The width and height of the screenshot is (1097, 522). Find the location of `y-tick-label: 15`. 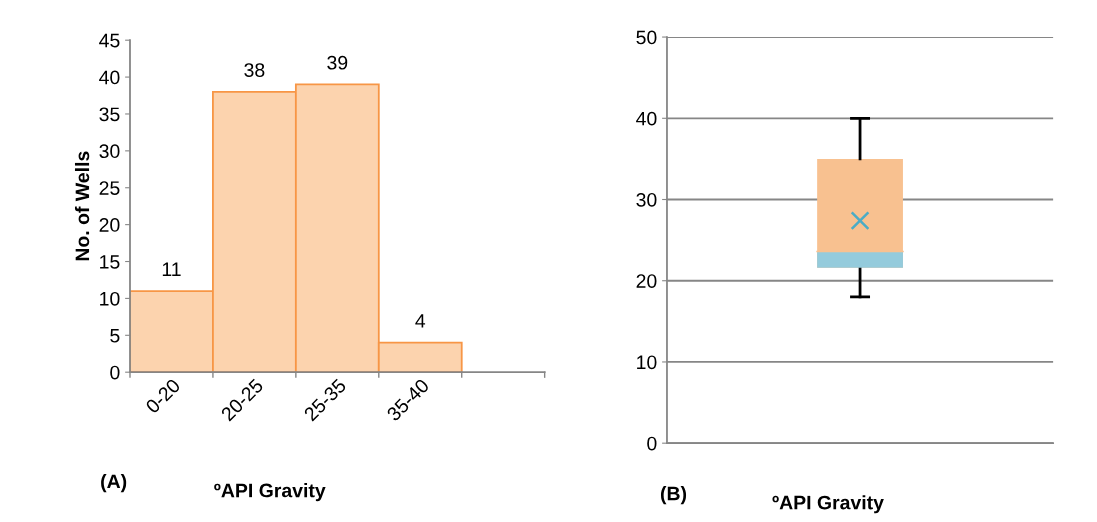

y-tick-label: 15 is located at coordinates (110, 262).